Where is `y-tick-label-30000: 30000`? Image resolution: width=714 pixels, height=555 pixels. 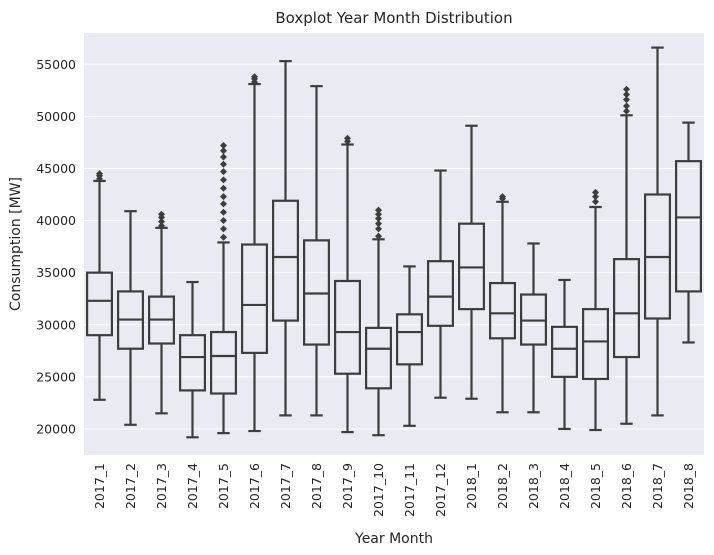 y-tick-label-30000: 30000 is located at coordinates (56, 324).